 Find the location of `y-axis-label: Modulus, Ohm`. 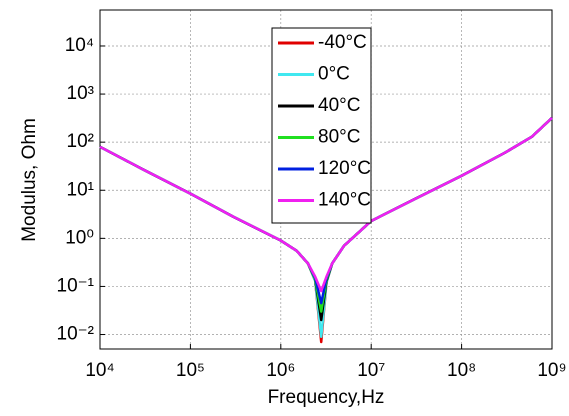

y-axis-label: Modulus, Ohm is located at coordinates (29, 180).